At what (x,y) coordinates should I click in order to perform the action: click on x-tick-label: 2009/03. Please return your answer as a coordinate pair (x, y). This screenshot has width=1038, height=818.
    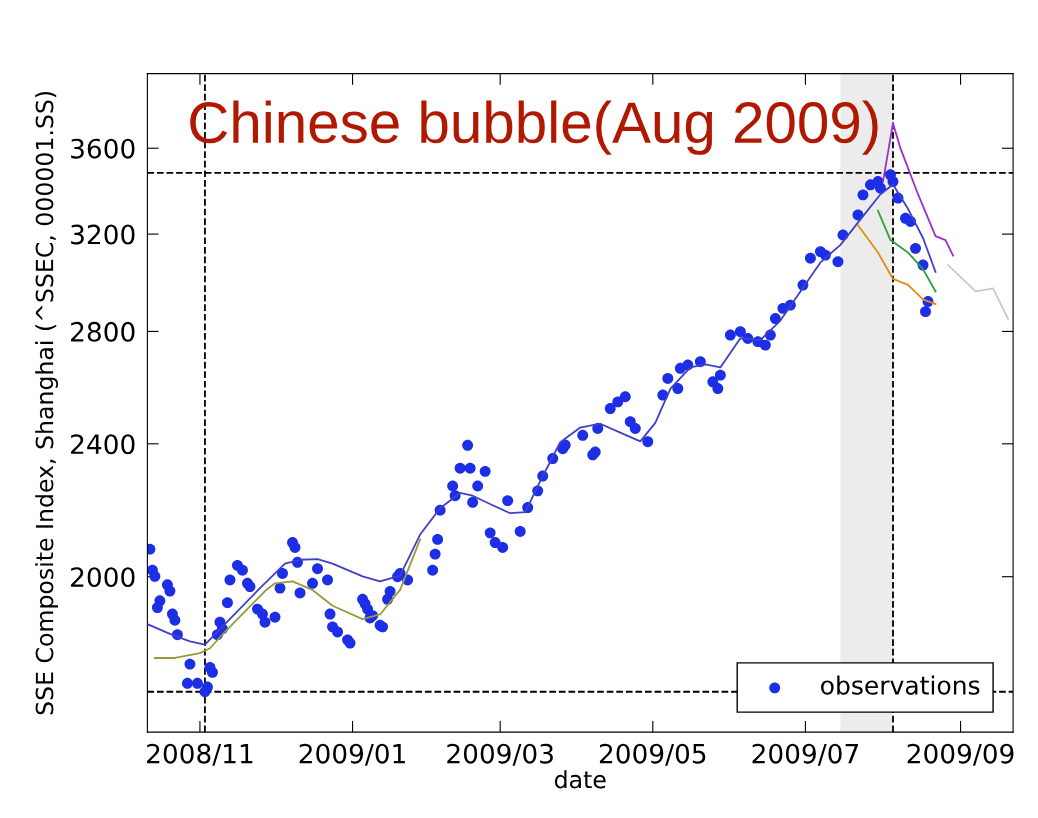
    Looking at the image, I should click on (500, 754).